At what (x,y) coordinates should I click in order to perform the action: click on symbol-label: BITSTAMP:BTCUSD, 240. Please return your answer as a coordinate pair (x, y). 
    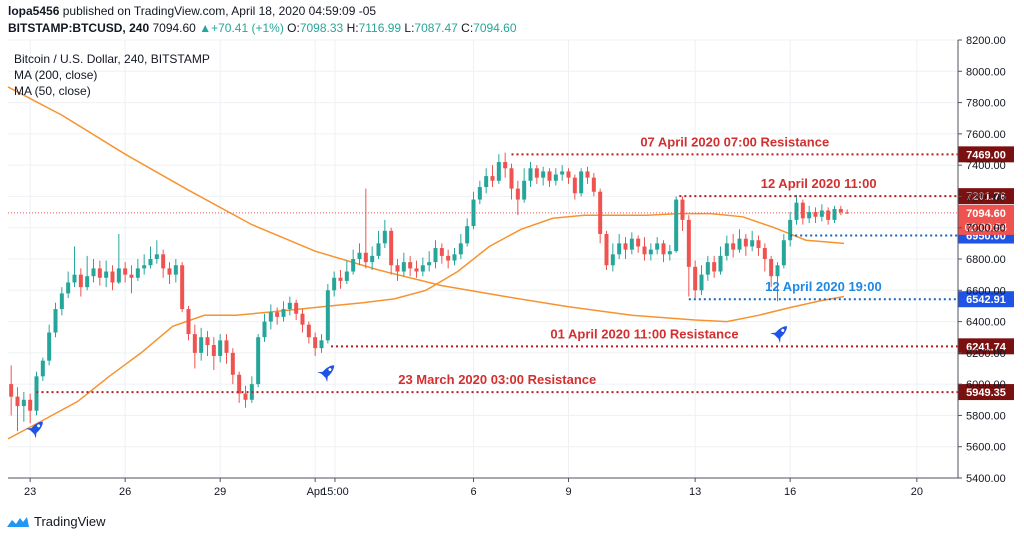
    Looking at the image, I should click on (79, 28).